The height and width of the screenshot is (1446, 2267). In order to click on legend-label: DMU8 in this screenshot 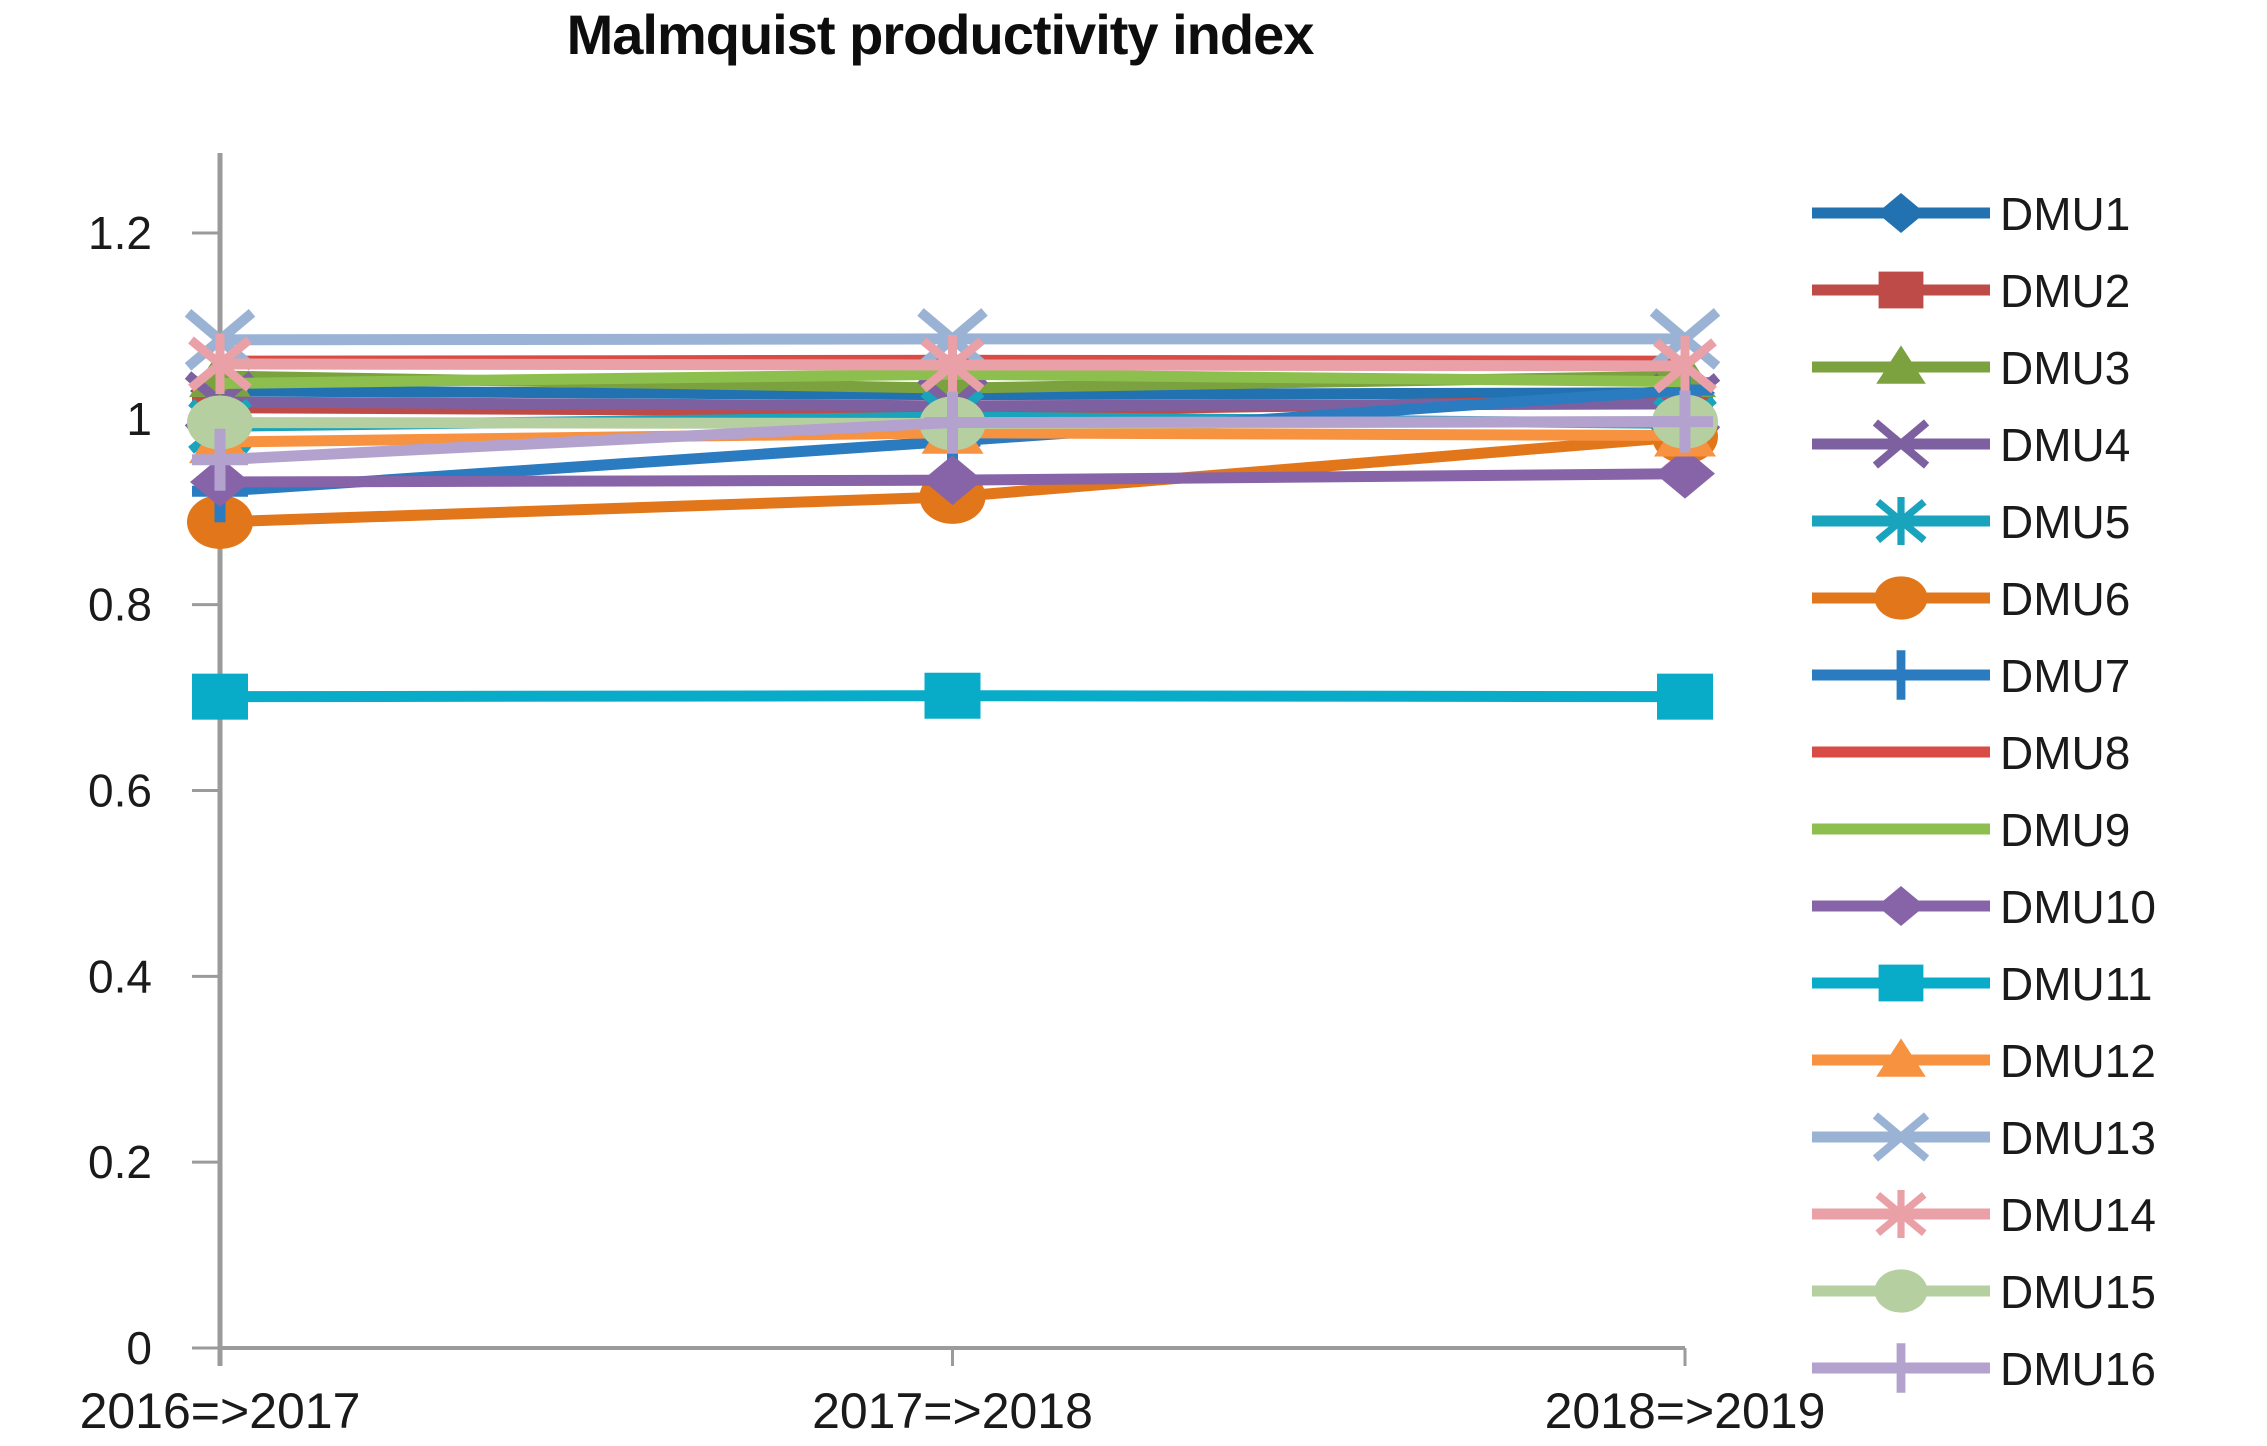, I will do `click(2065, 753)`.